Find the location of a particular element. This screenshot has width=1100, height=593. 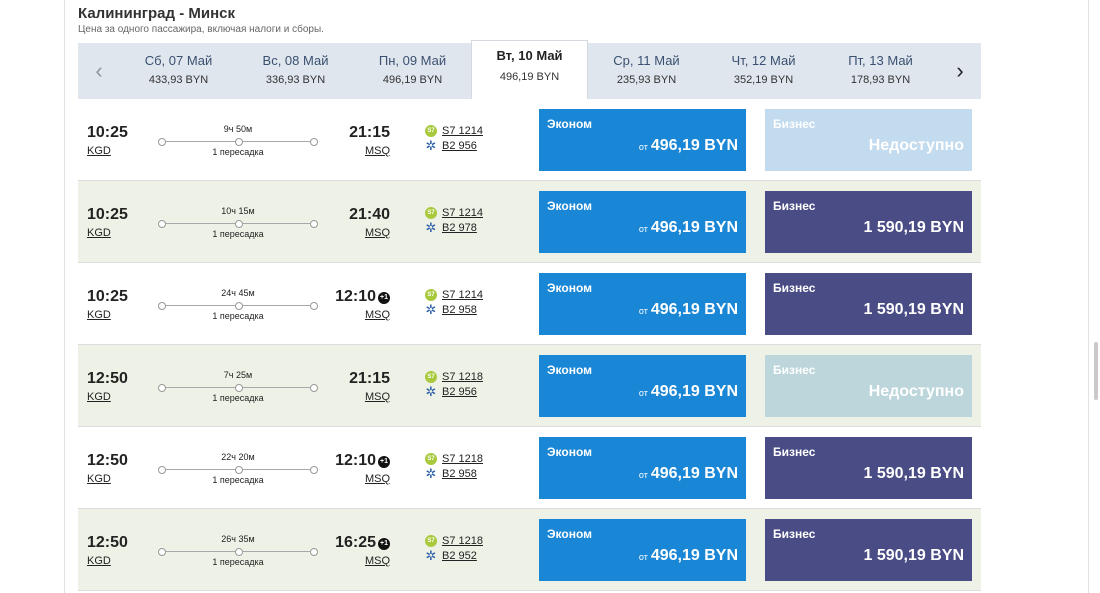

departure-time: 10:25 is located at coordinates (107, 214).